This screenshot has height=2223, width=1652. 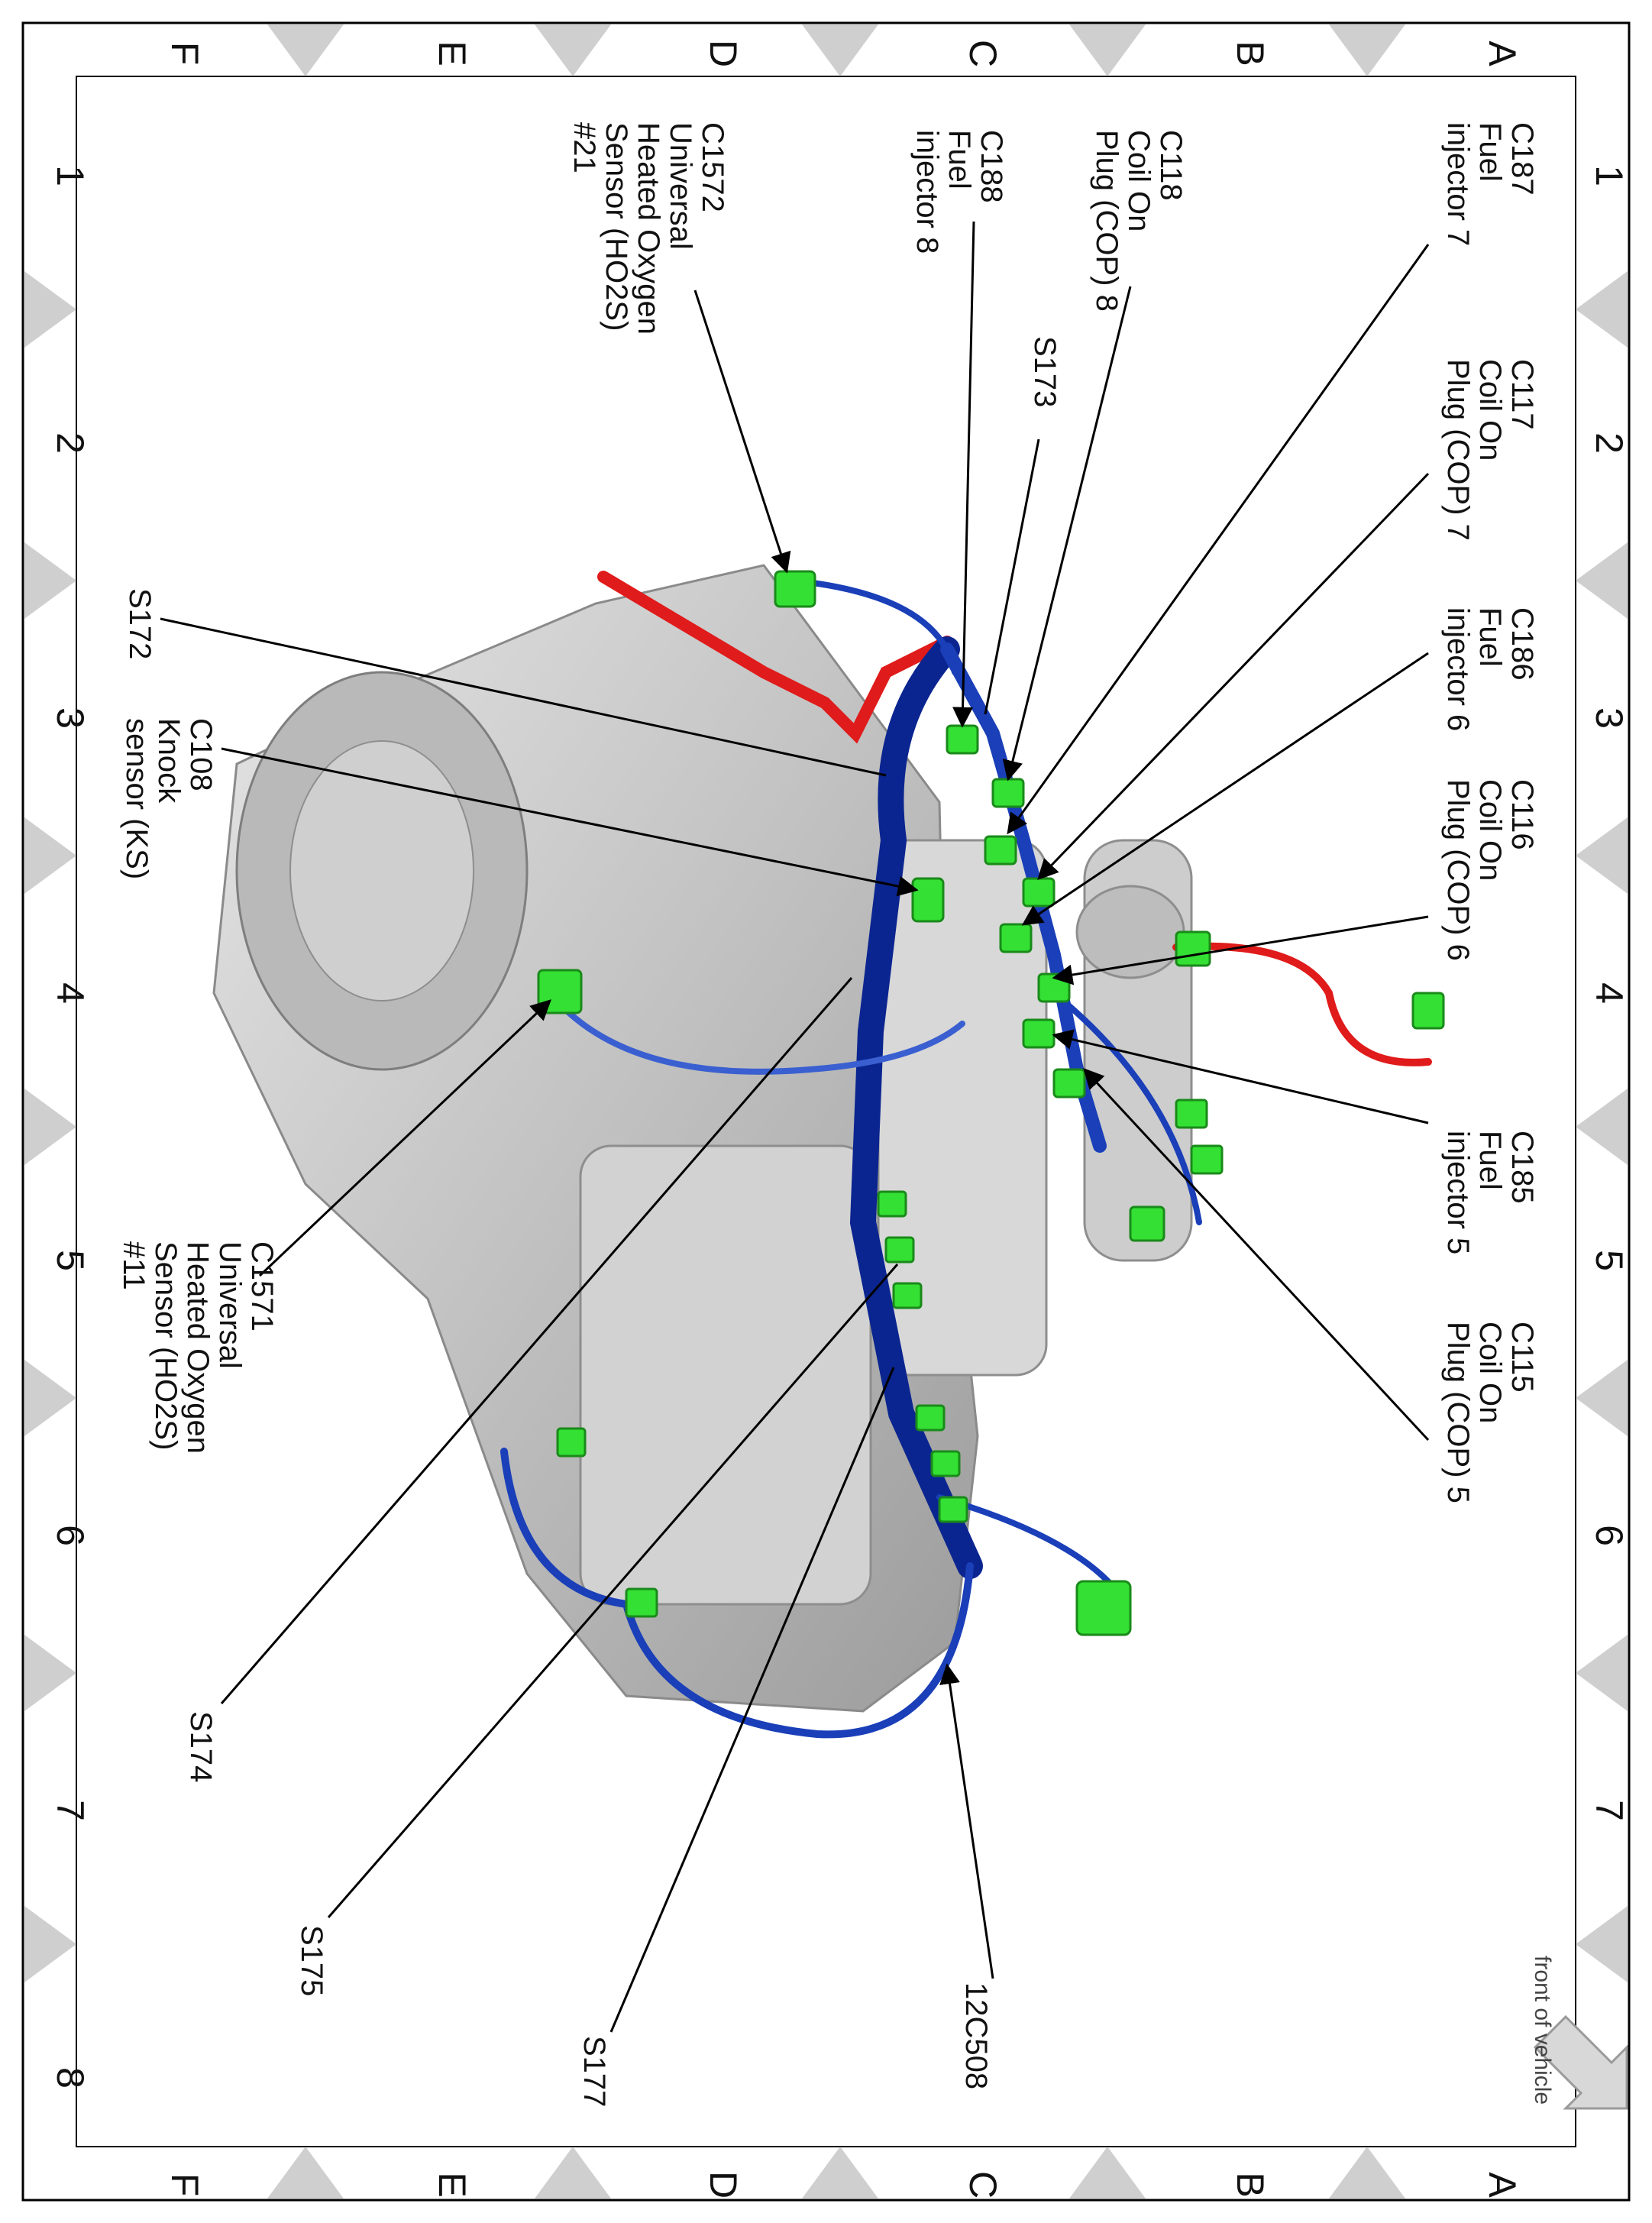 What do you see at coordinates (166, 1345) in the screenshot?
I see `label-c1571-line-3: Sensor (HO2S)` at bounding box center [166, 1345].